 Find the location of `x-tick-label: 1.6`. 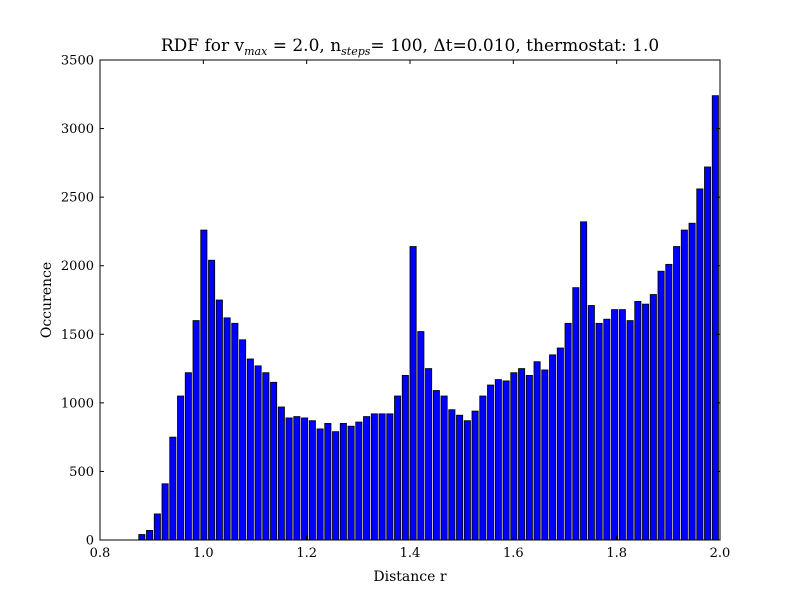

x-tick-label: 1.6 is located at coordinates (513, 553).